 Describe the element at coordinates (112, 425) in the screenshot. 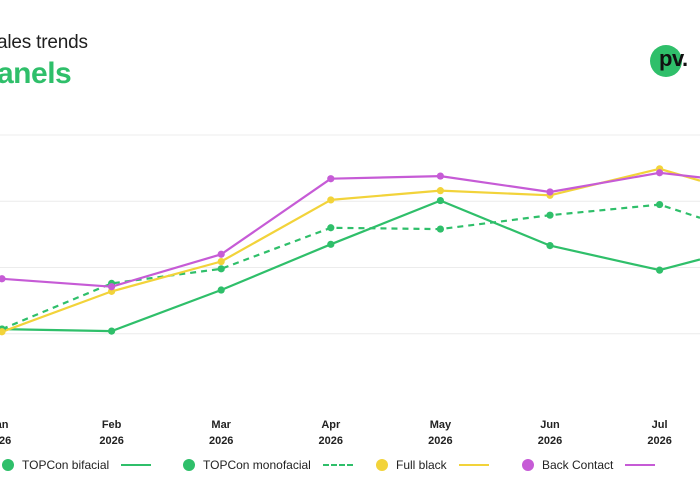

I see `x-tick-month: Feb` at that location.